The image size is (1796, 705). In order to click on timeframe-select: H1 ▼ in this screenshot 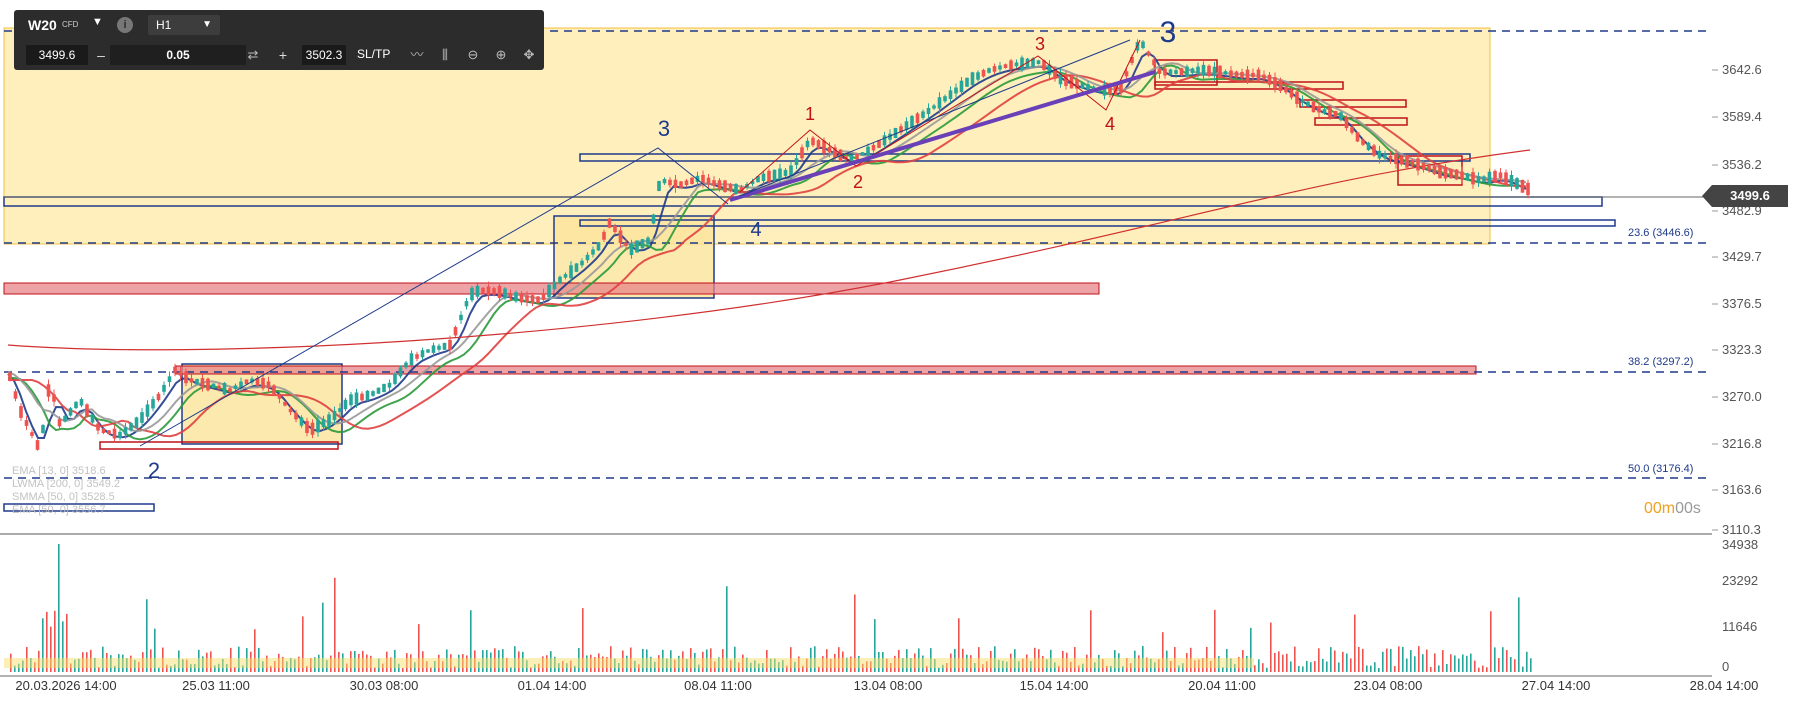, I will do `click(184, 25)`.